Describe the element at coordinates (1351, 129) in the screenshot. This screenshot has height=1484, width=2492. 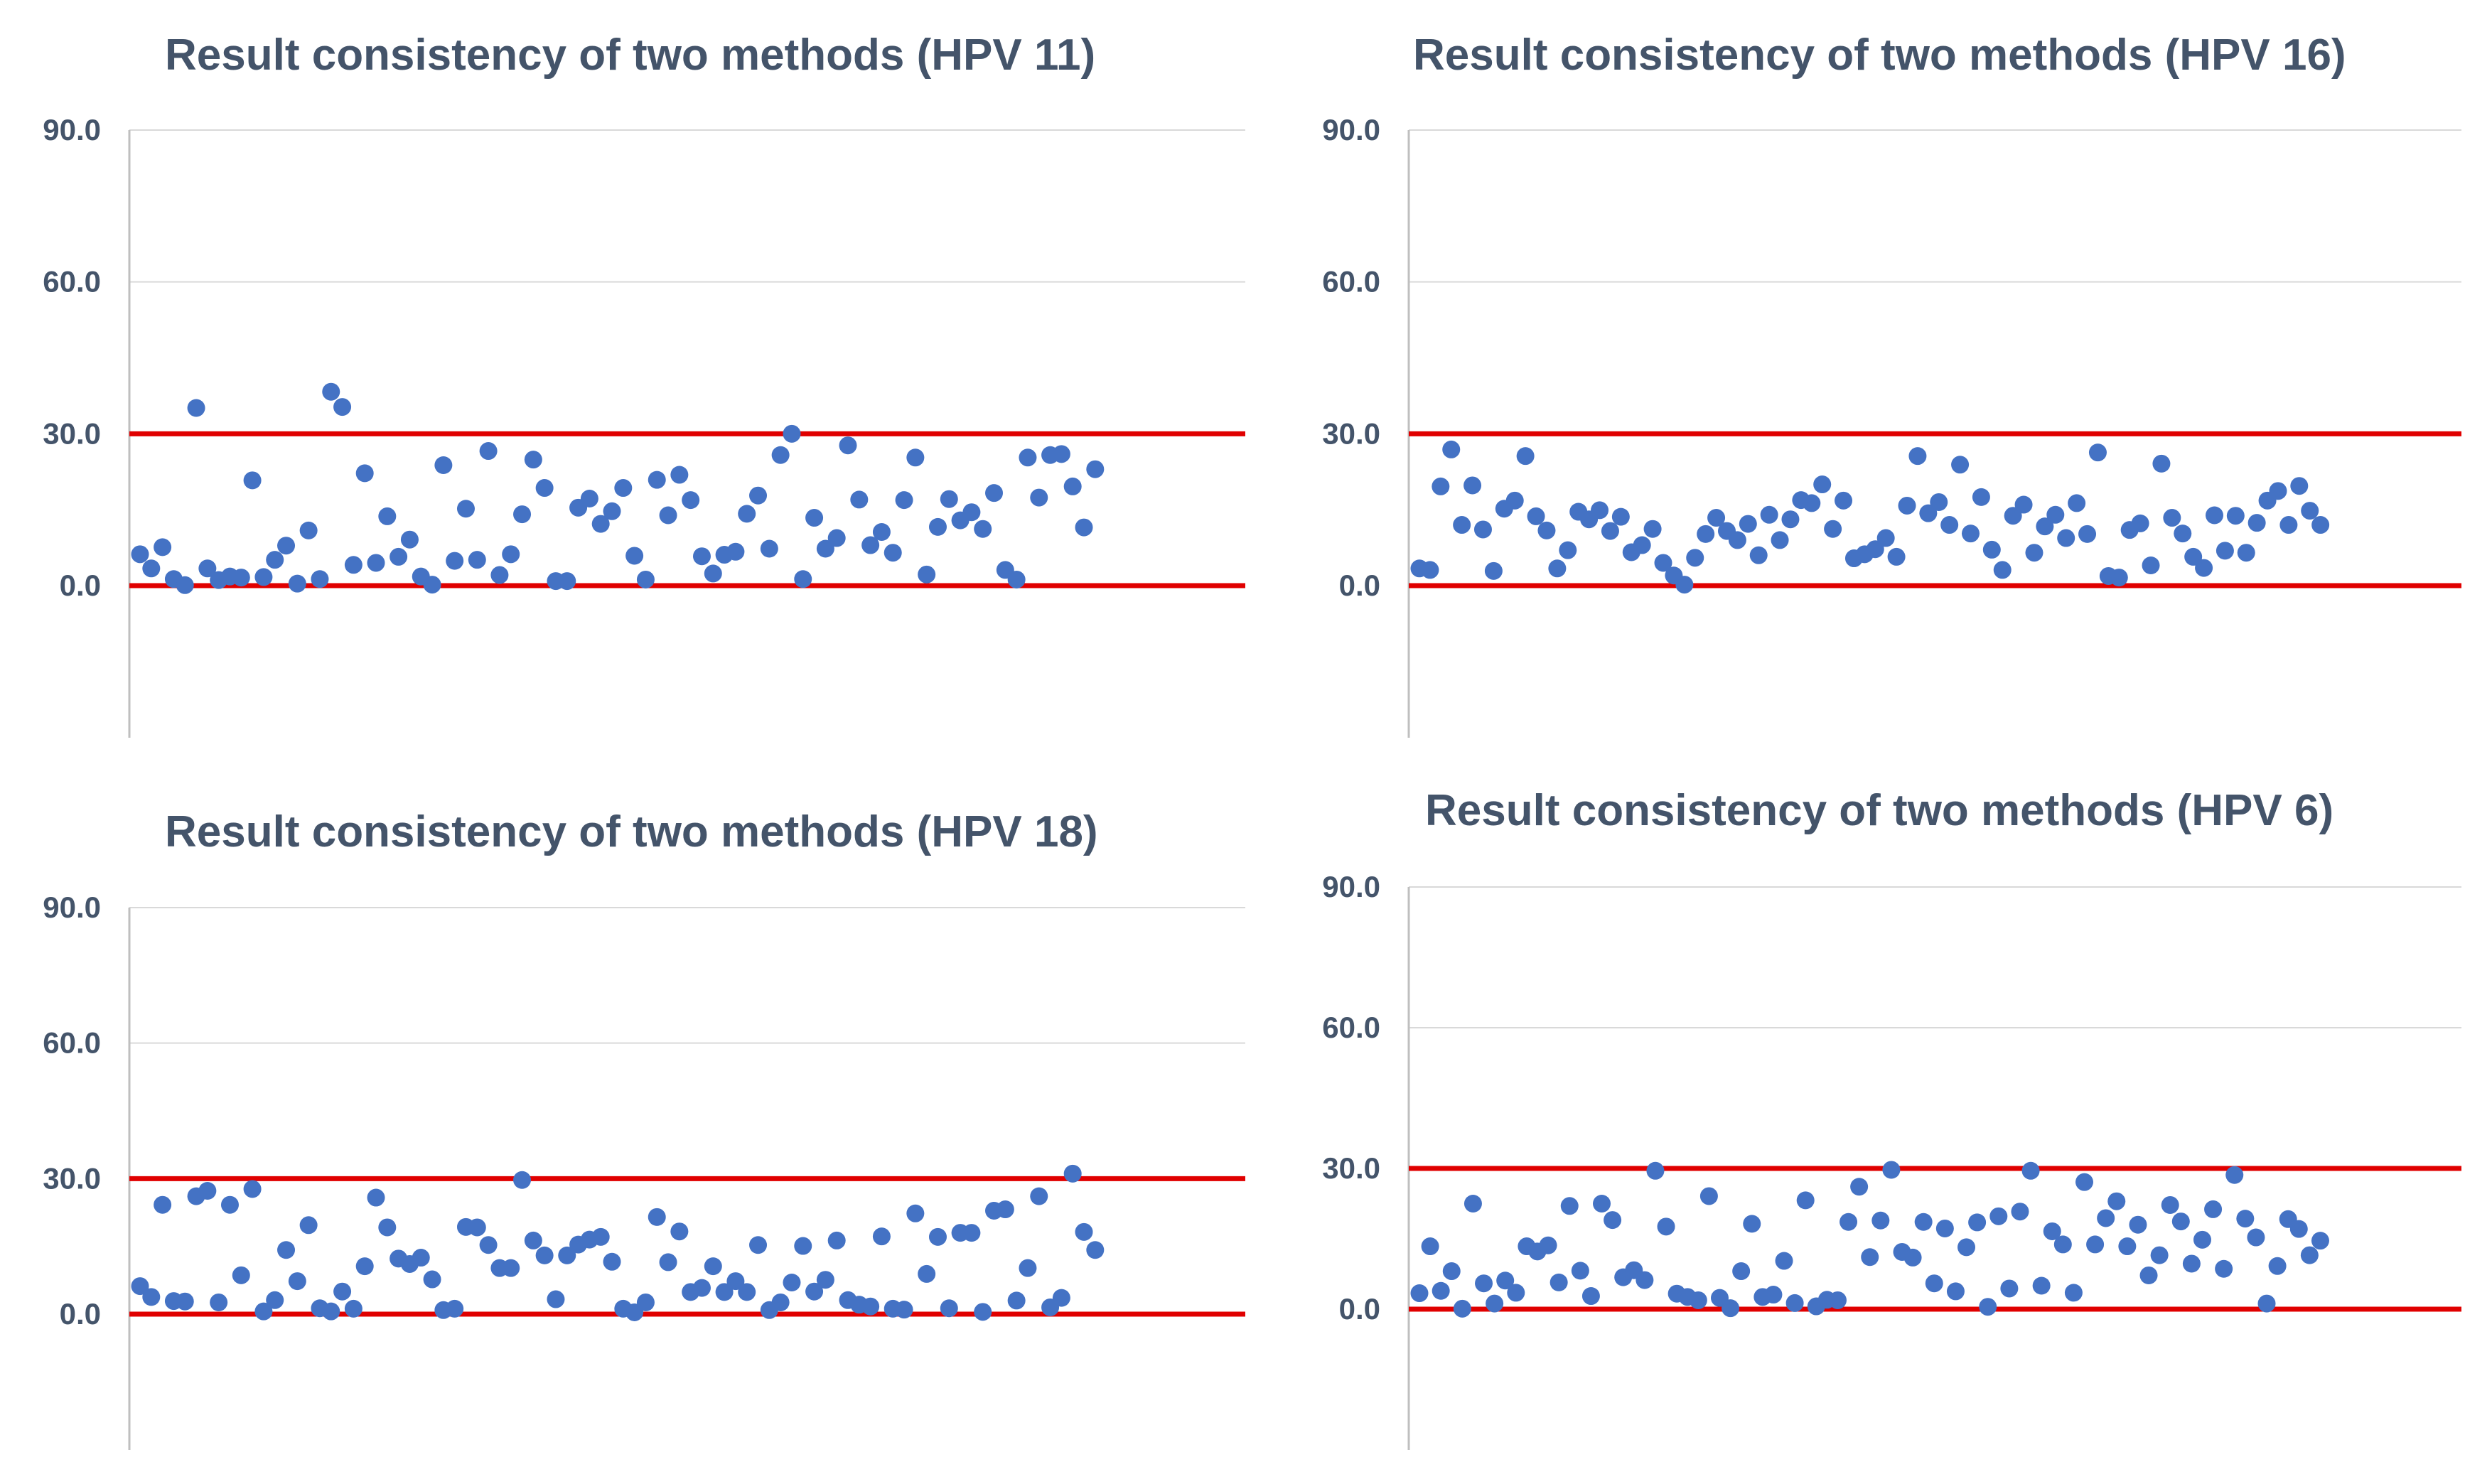
I see `y-tick-label: 90.0` at that location.